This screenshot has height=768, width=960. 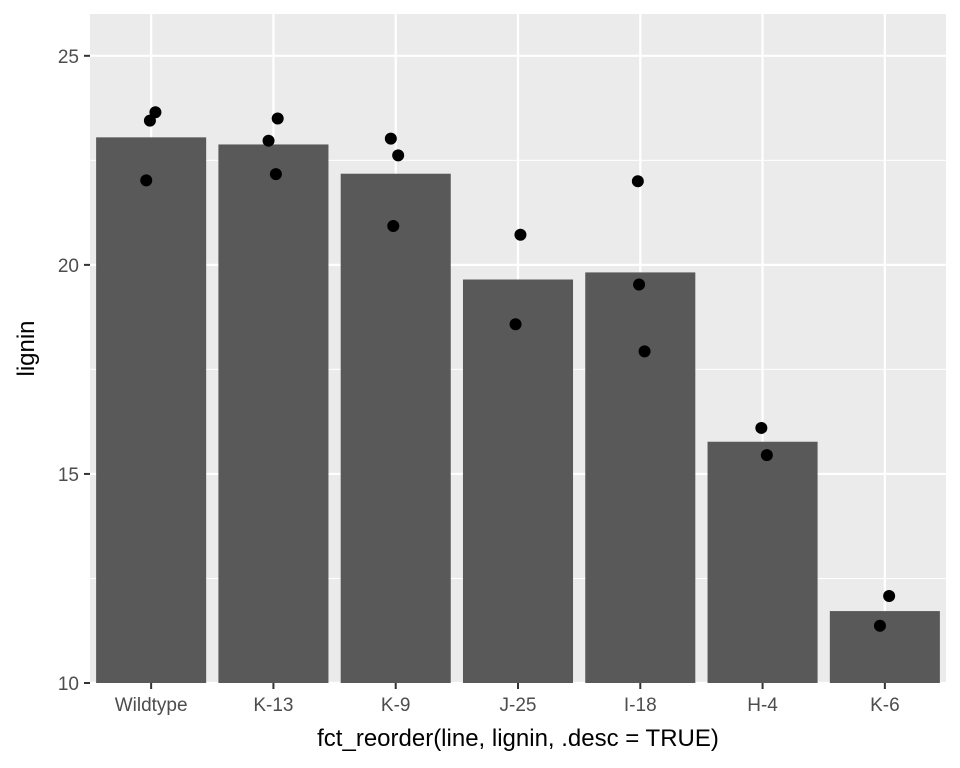 I want to click on x-tick-label: H-4, so click(x=762, y=705).